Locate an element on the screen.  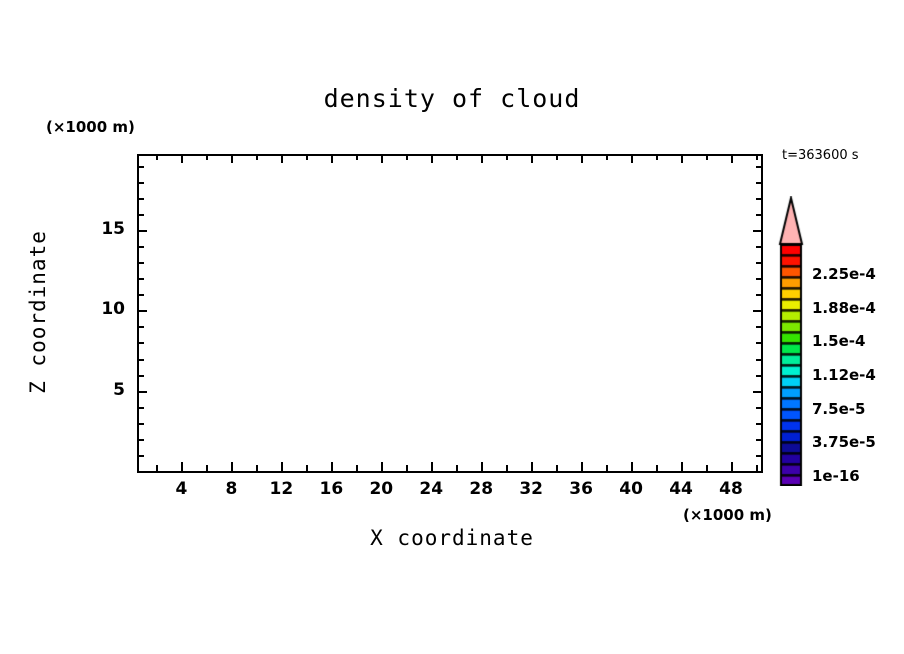
colorbar is located at coordinates (796, 341).